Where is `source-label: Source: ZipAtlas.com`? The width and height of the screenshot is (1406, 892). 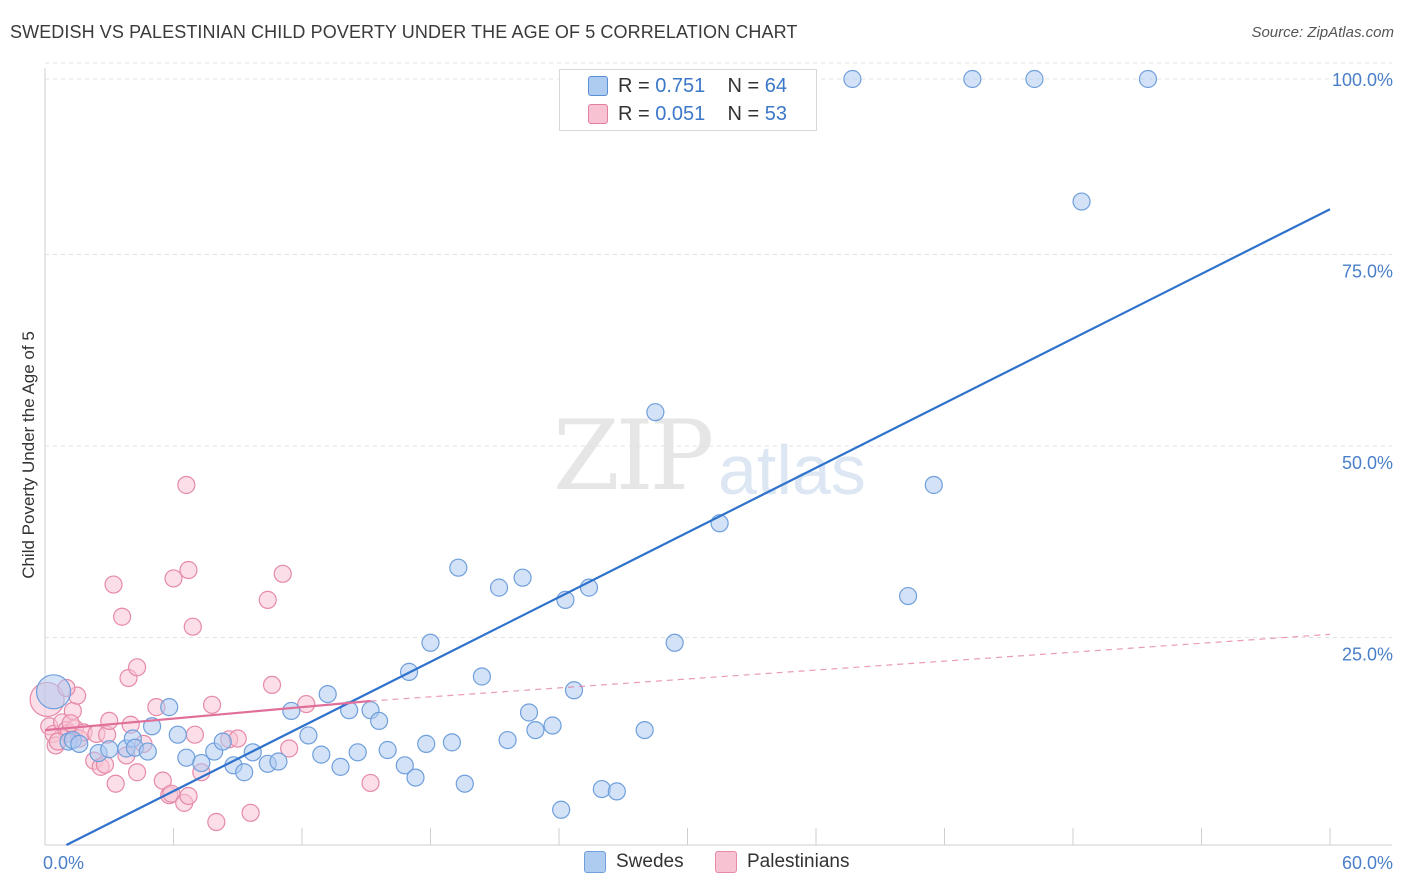
source-label: Source: ZipAtlas.com is located at coordinates (1322, 32).